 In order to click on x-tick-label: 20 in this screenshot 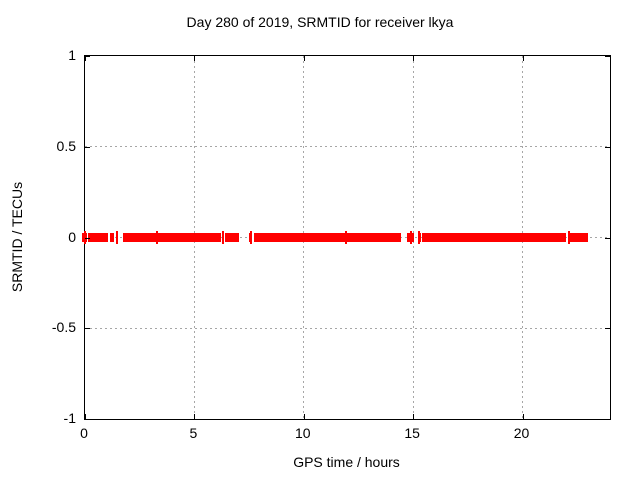, I will do `click(521, 433)`.